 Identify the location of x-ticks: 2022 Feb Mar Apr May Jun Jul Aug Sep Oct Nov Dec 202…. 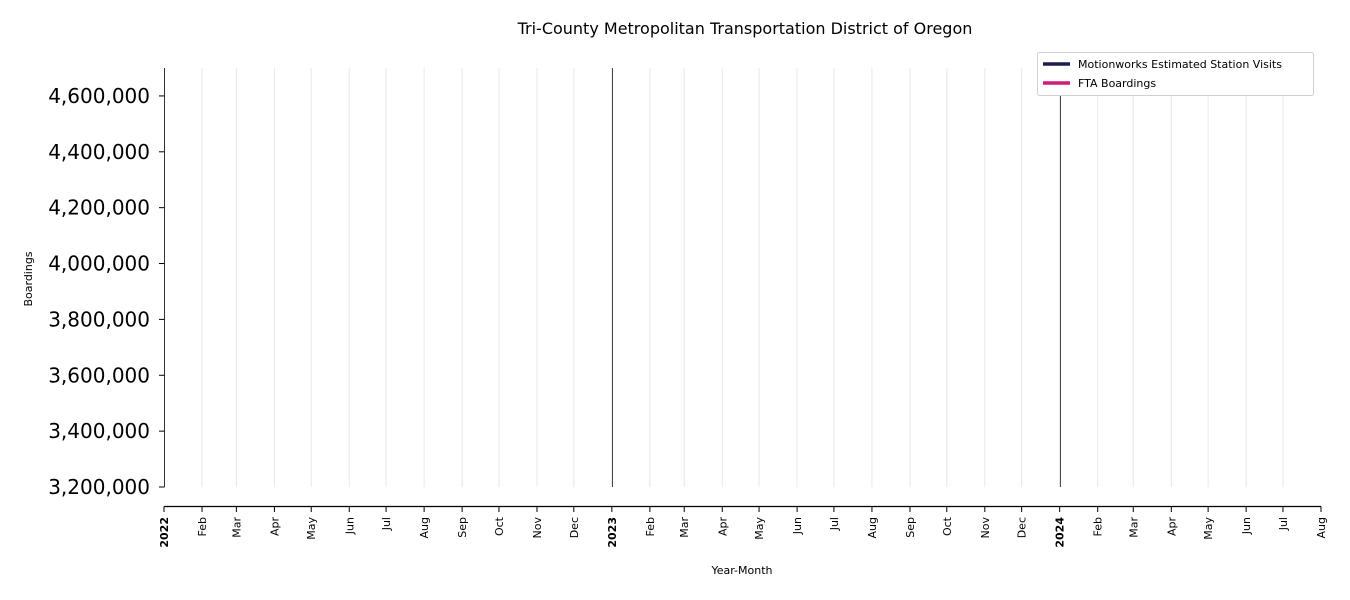
(743, 527).